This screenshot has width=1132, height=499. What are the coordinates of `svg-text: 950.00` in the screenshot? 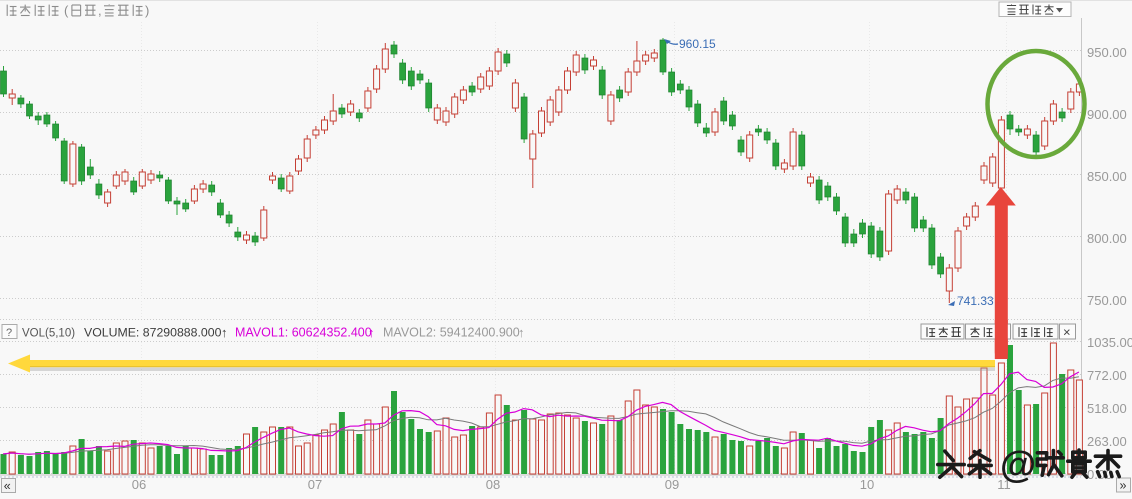 It's located at (1107, 52).